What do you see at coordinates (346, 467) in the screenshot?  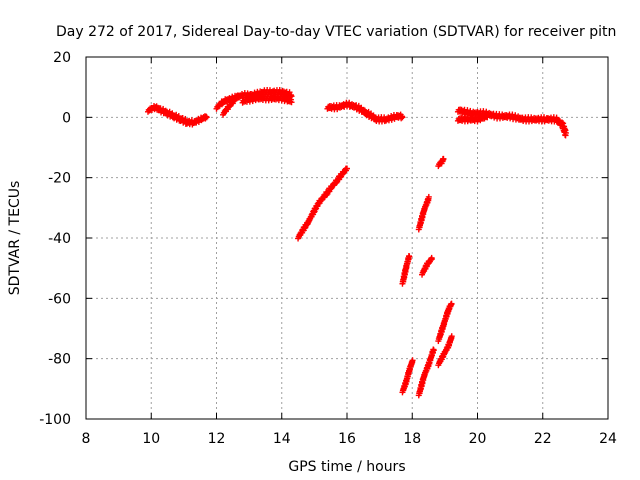 I see `x-axis-label: GPS time / hours` at bounding box center [346, 467].